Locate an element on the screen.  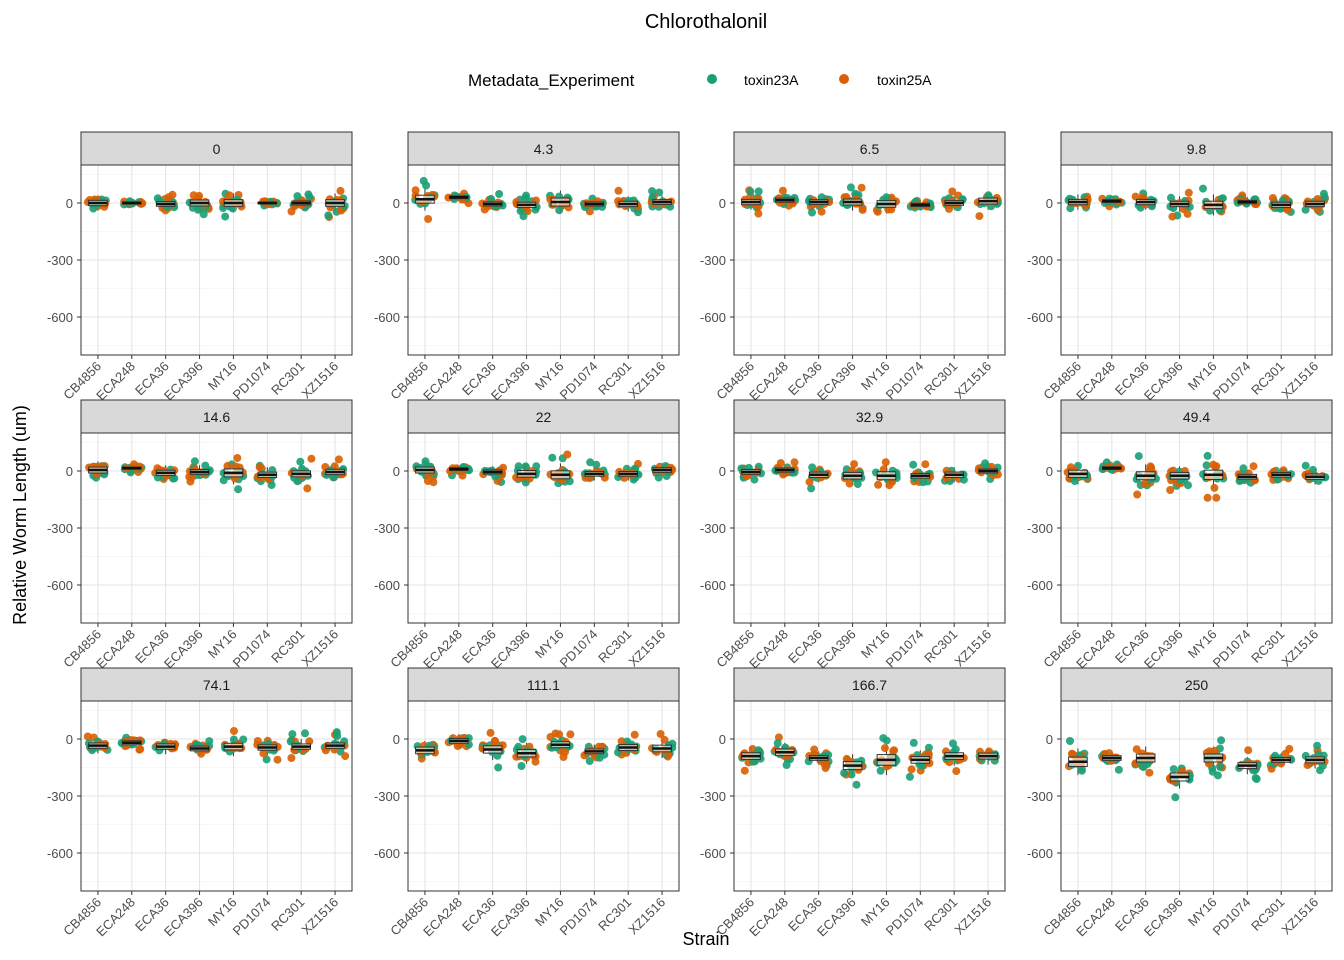
legend-label-toxin25a: toxin25A is located at coordinates (904, 80).